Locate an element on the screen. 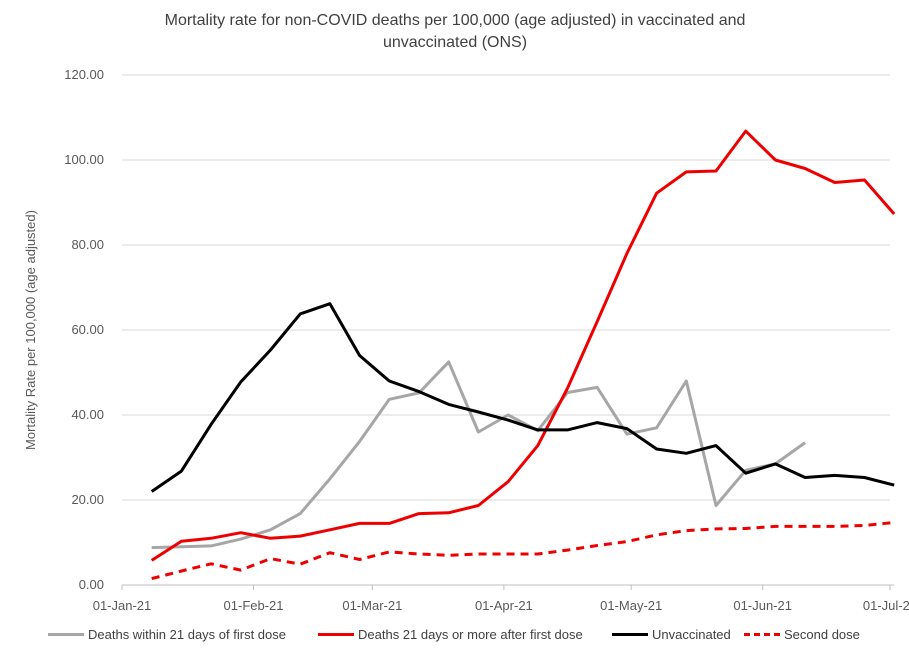 The width and height of the screenshot is (909, 660). x-tick-label: 01-Mar-21 is located at coordinates (372, 605).